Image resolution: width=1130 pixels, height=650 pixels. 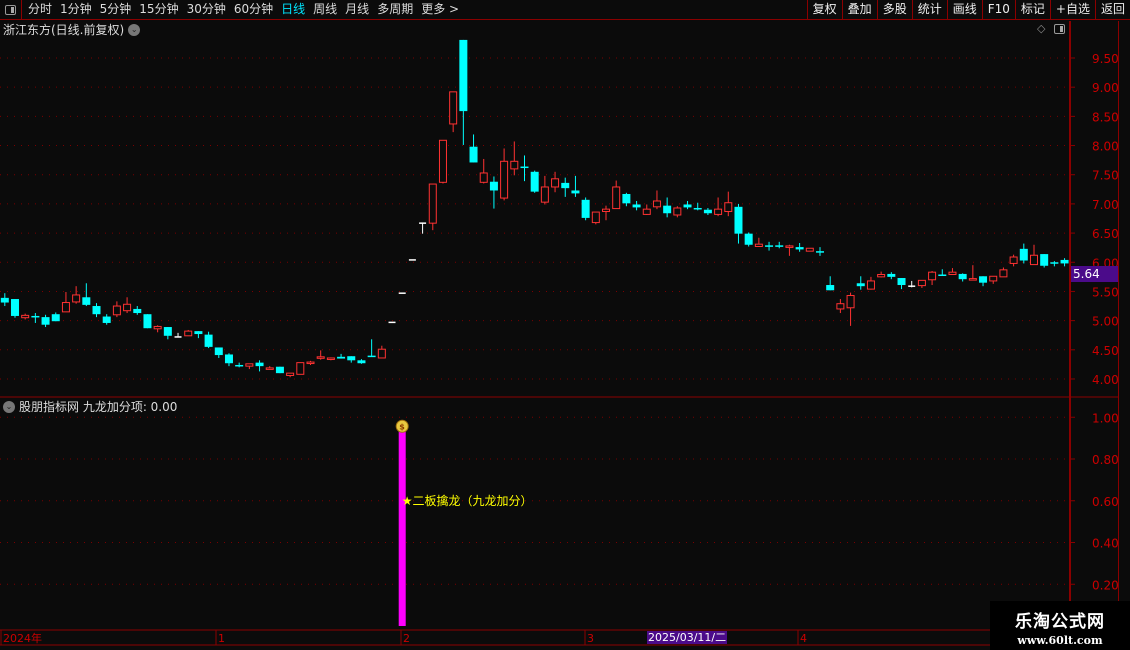 What do you see at coordinates (859, 10) in the screenshot?
I see `toolbar-button: 叠加` at bounding box center [859, 10].